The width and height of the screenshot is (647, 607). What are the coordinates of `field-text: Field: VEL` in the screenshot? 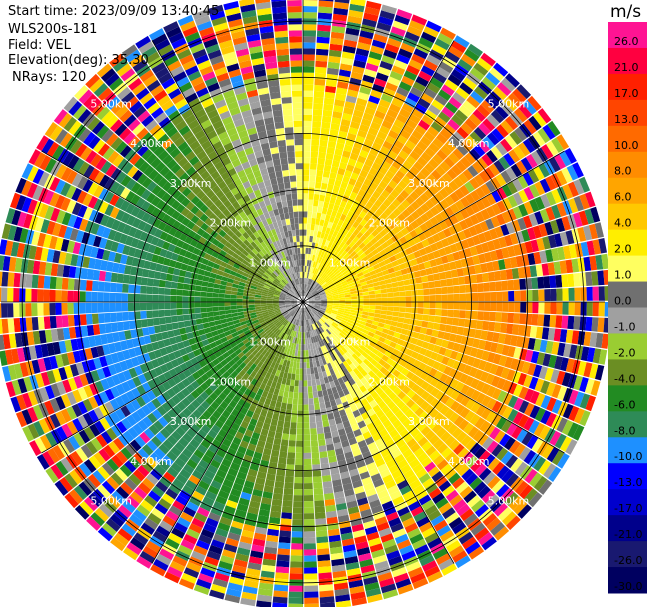 It's located at (39, 45).